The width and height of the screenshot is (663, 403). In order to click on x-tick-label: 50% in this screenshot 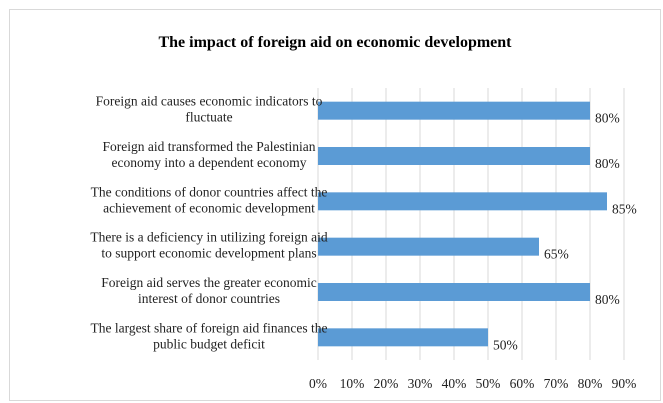, I will do `click(488, 383)`.